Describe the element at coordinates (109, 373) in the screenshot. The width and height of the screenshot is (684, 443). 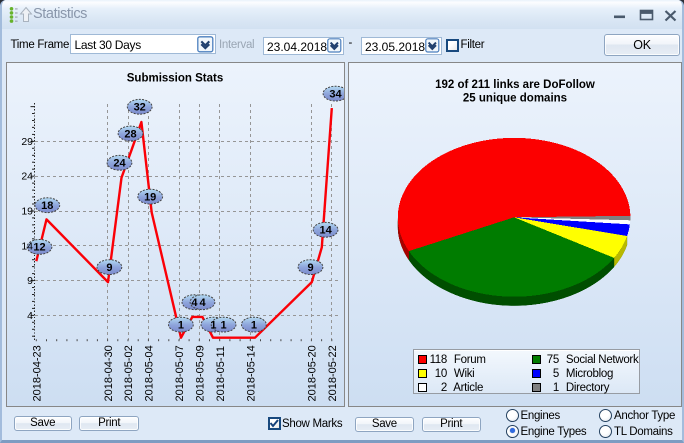
I see `svg-text: 2018-04-30` at that location.